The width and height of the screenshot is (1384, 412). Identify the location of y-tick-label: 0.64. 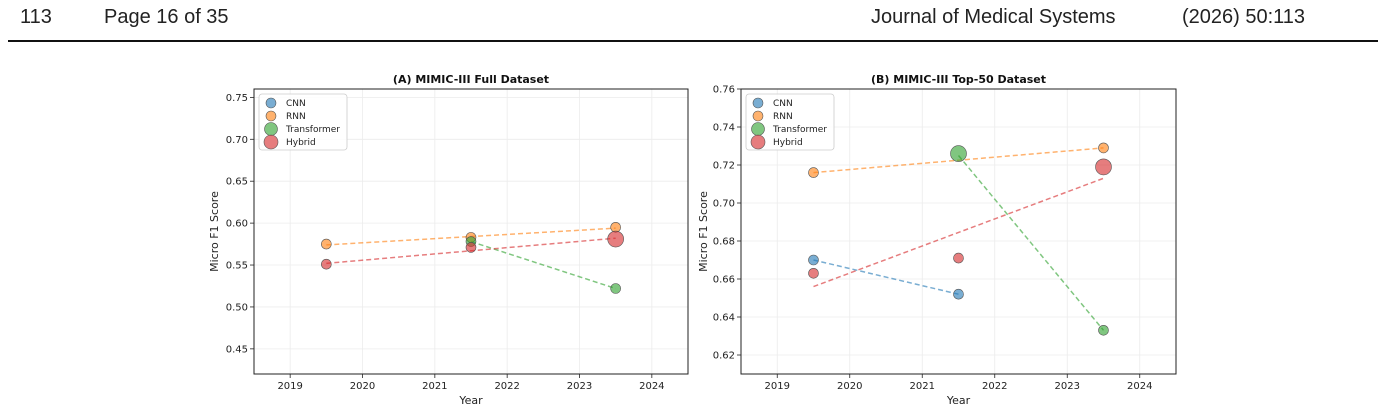
(724, 318).